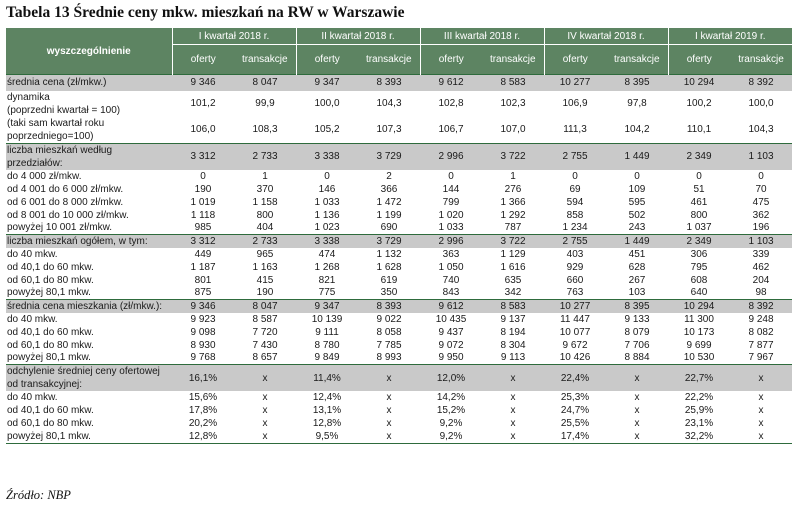 The height and width of the screenshot is (521, 809). I want to click on cell-value: 11,4%, so click(327, 377).